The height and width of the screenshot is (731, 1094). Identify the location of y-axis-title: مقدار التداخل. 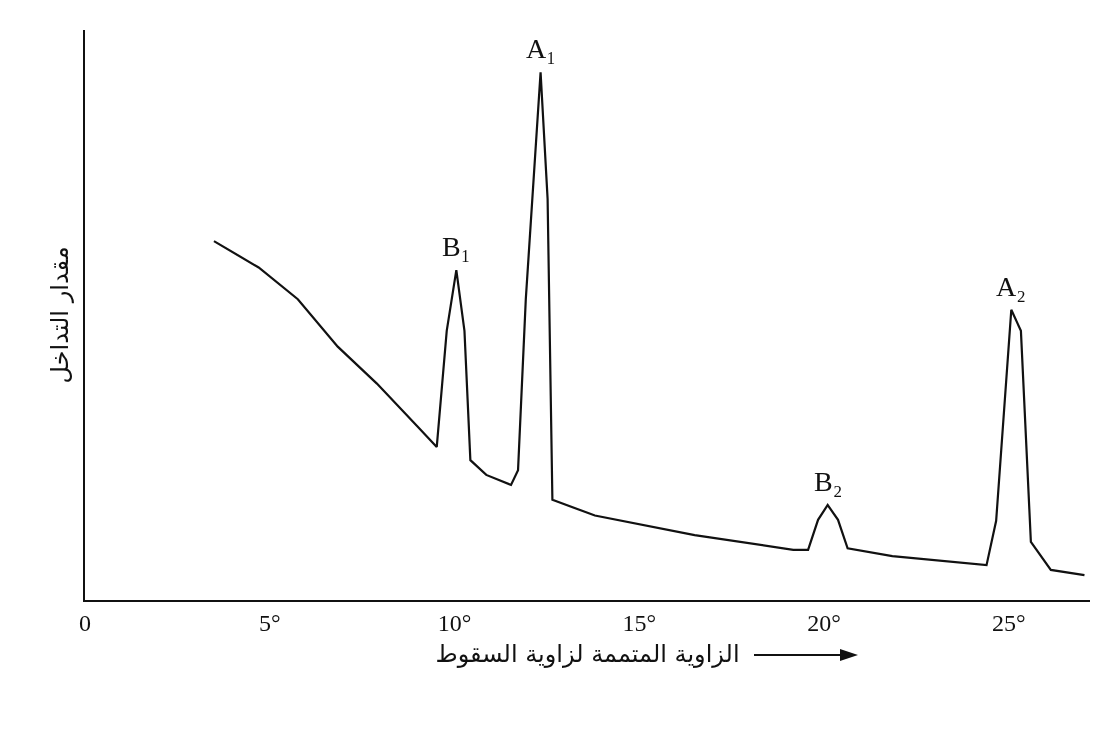
(59, 315).